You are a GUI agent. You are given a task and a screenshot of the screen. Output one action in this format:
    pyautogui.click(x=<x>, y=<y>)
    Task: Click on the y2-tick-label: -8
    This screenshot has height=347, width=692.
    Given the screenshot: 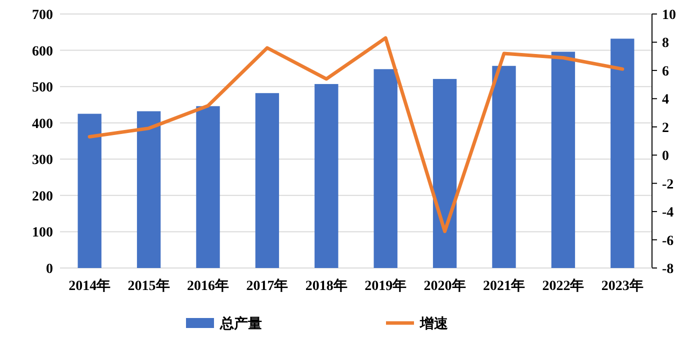 What is the action you would take?
    pyautogui.click(x=668, y=269)
    